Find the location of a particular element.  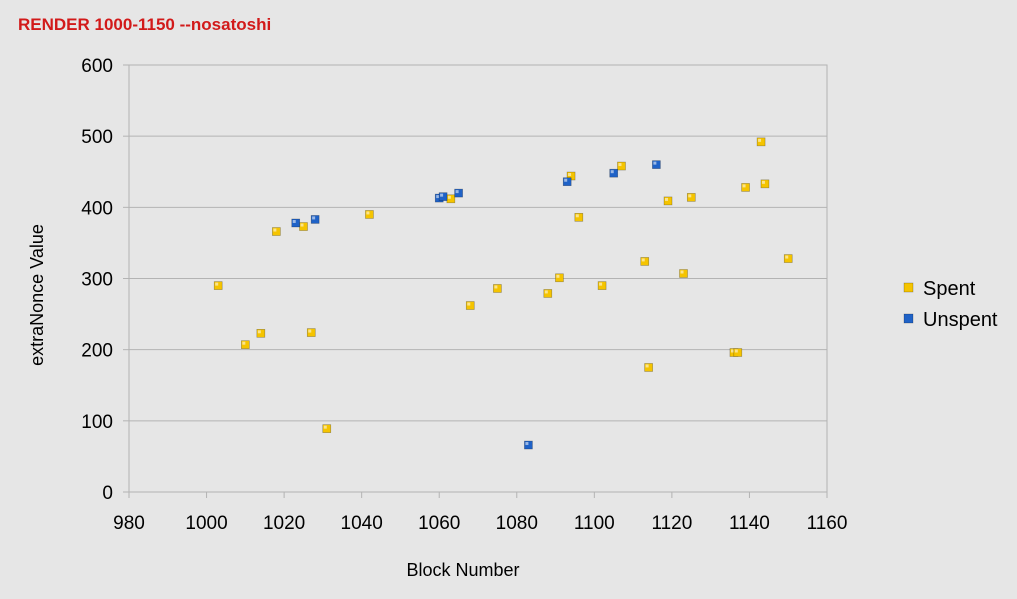

y-tick-label: 600 is located at coordinates (97, 66).